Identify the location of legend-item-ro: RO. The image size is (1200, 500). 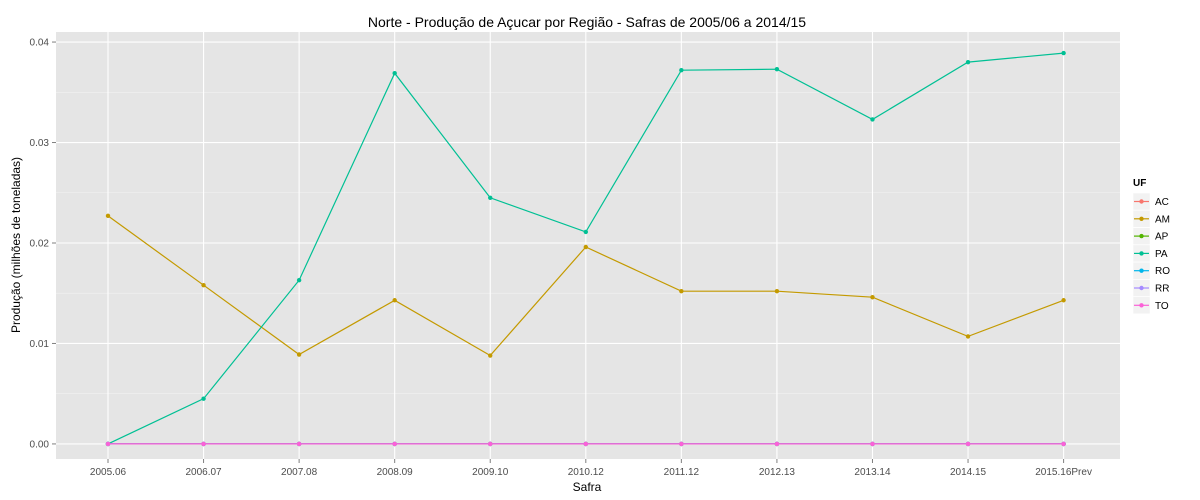
(1151, 270).